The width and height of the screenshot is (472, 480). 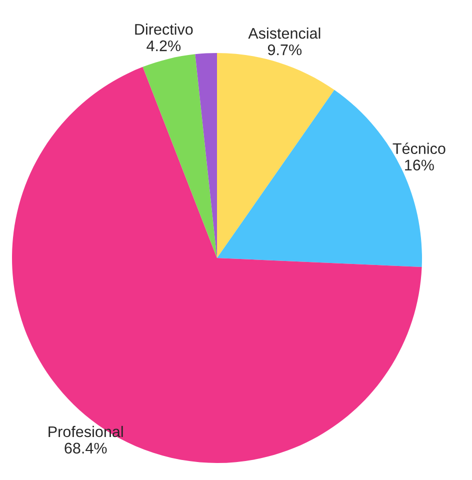 I want to click on data-label: 4.2%, so click(x=163, y=46).